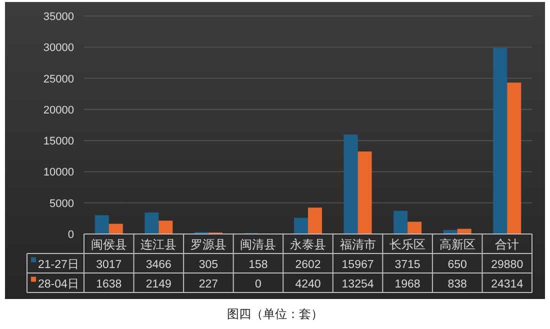  What do you see at coordinates (275, 314) in the screenshot?
I see `text: 图四（单位：套）` at bounding box center [275, 314].